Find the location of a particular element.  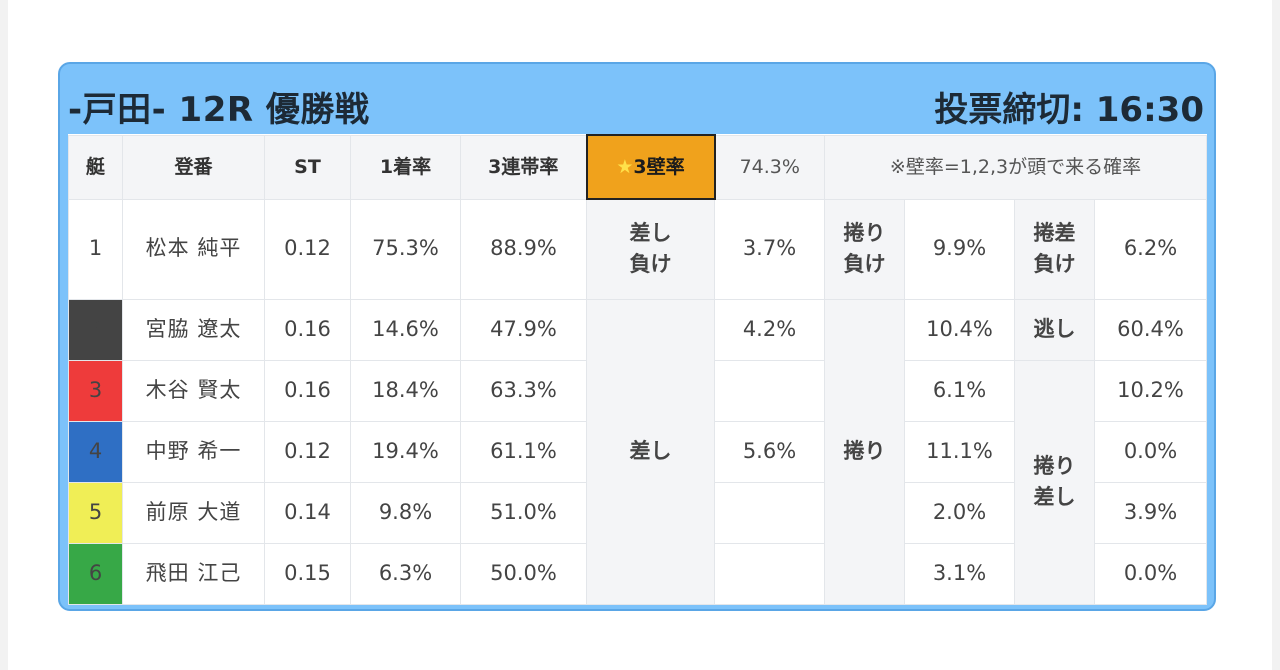

boat-number: 1 is located at coordinates (95, 249).